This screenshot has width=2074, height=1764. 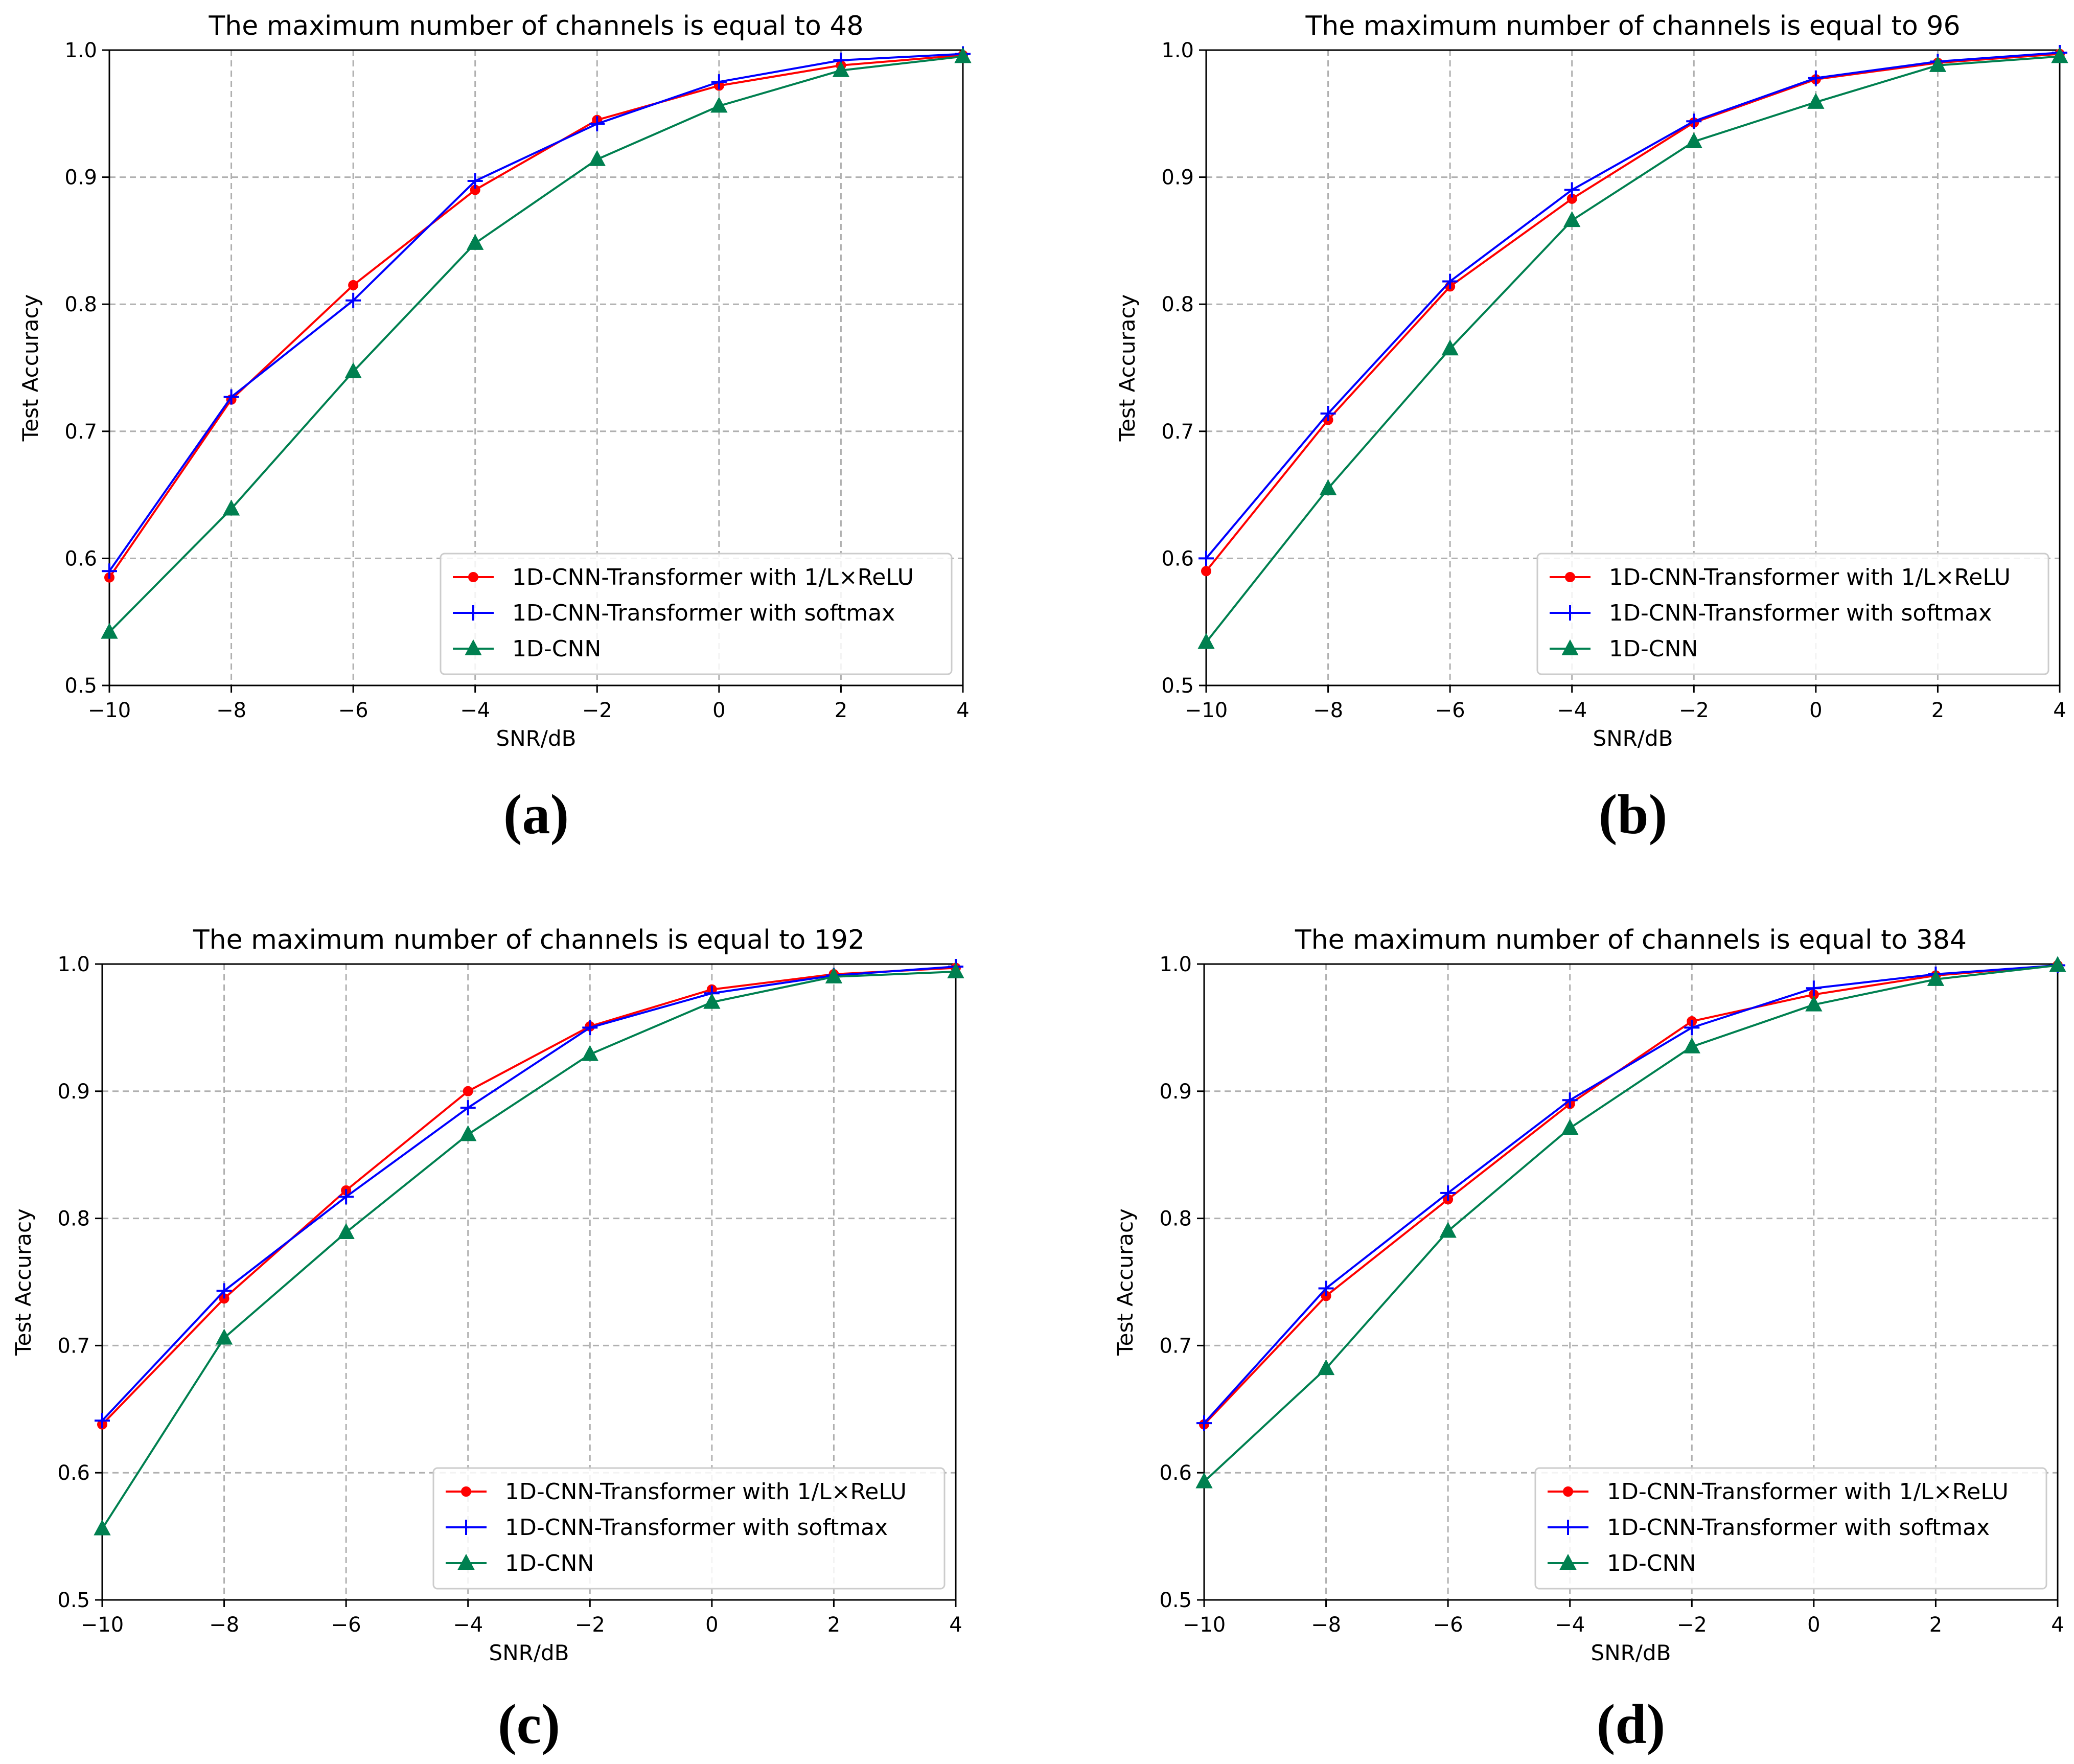 I want to click on x-axis-label: SNR/dB, so click(x=1633, y=739).